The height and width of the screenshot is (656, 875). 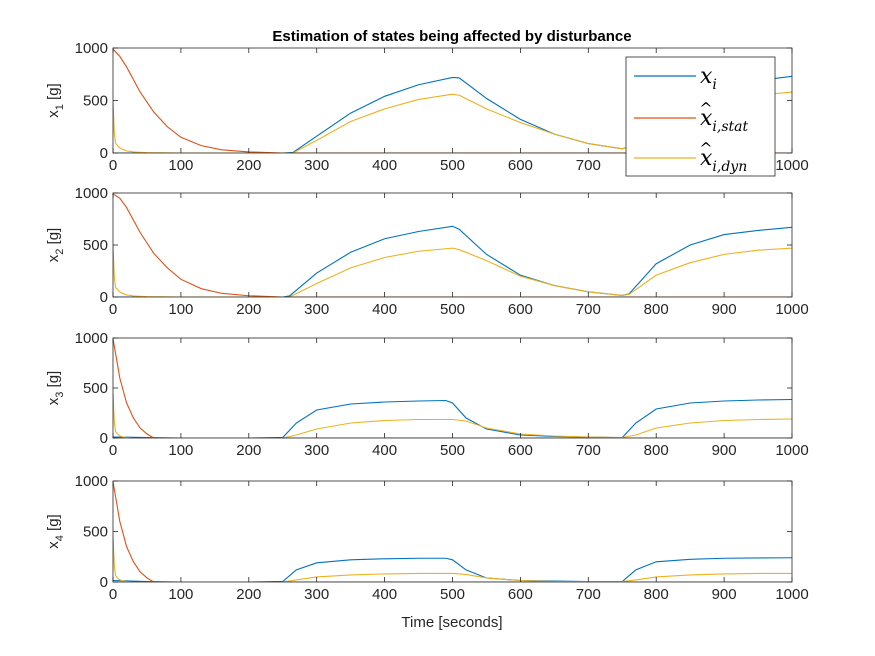 I want to click on legend-hat-3: ^, so click(x=705, y=148).